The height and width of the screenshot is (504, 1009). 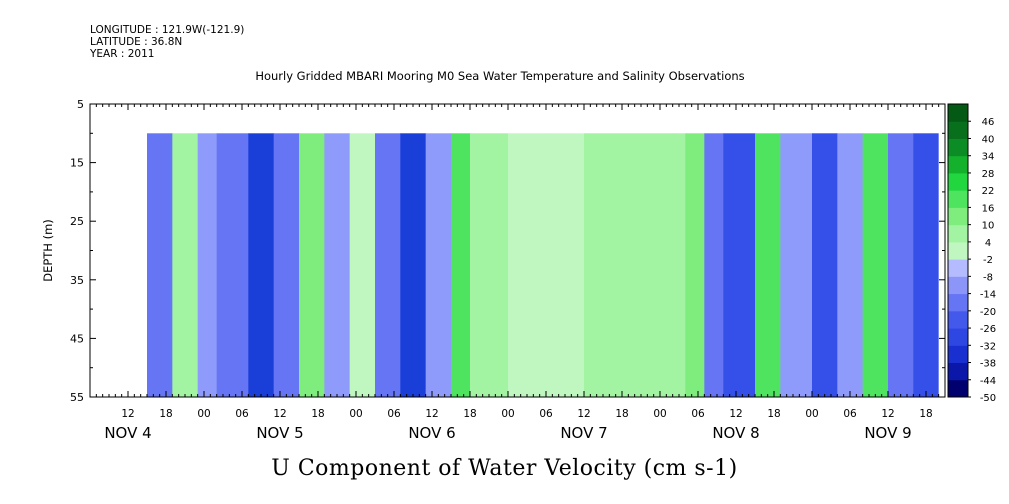 I want to click on colorbar-label: -32, so click(x=988, y=346).